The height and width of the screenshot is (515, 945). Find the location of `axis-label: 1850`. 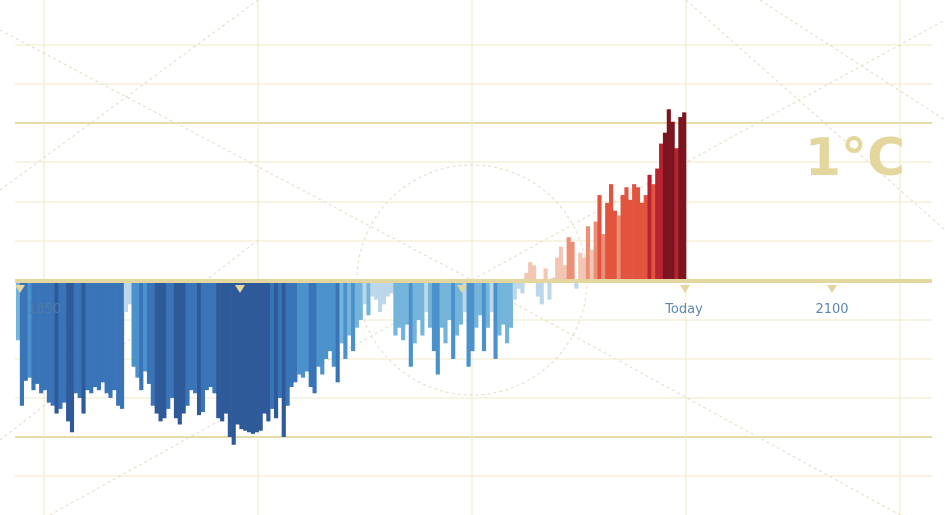

axis-label: 1850 is located at coordinates (44, 309).